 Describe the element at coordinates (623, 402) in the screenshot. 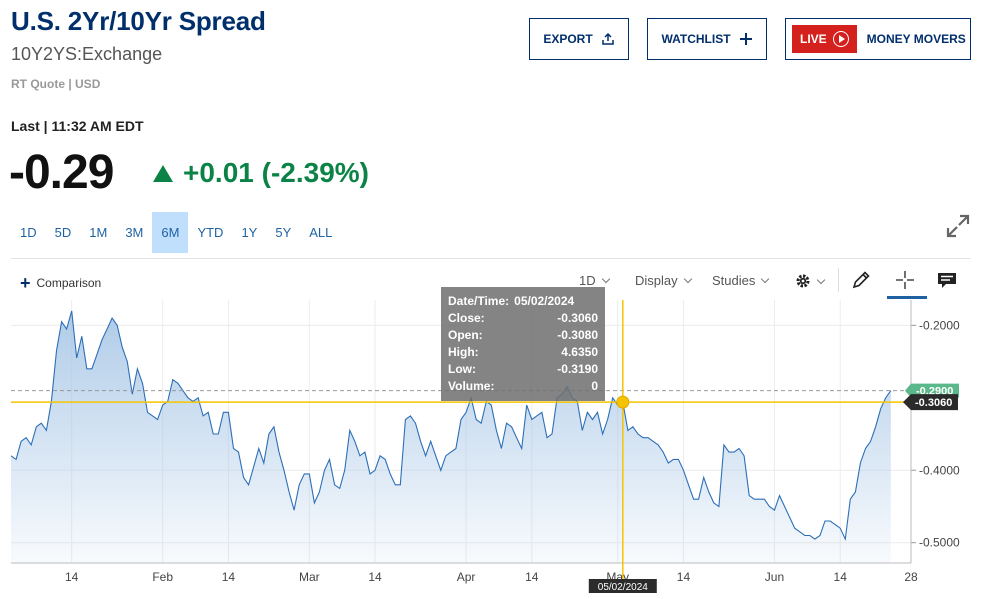

I see `crosshair-point` at that location.